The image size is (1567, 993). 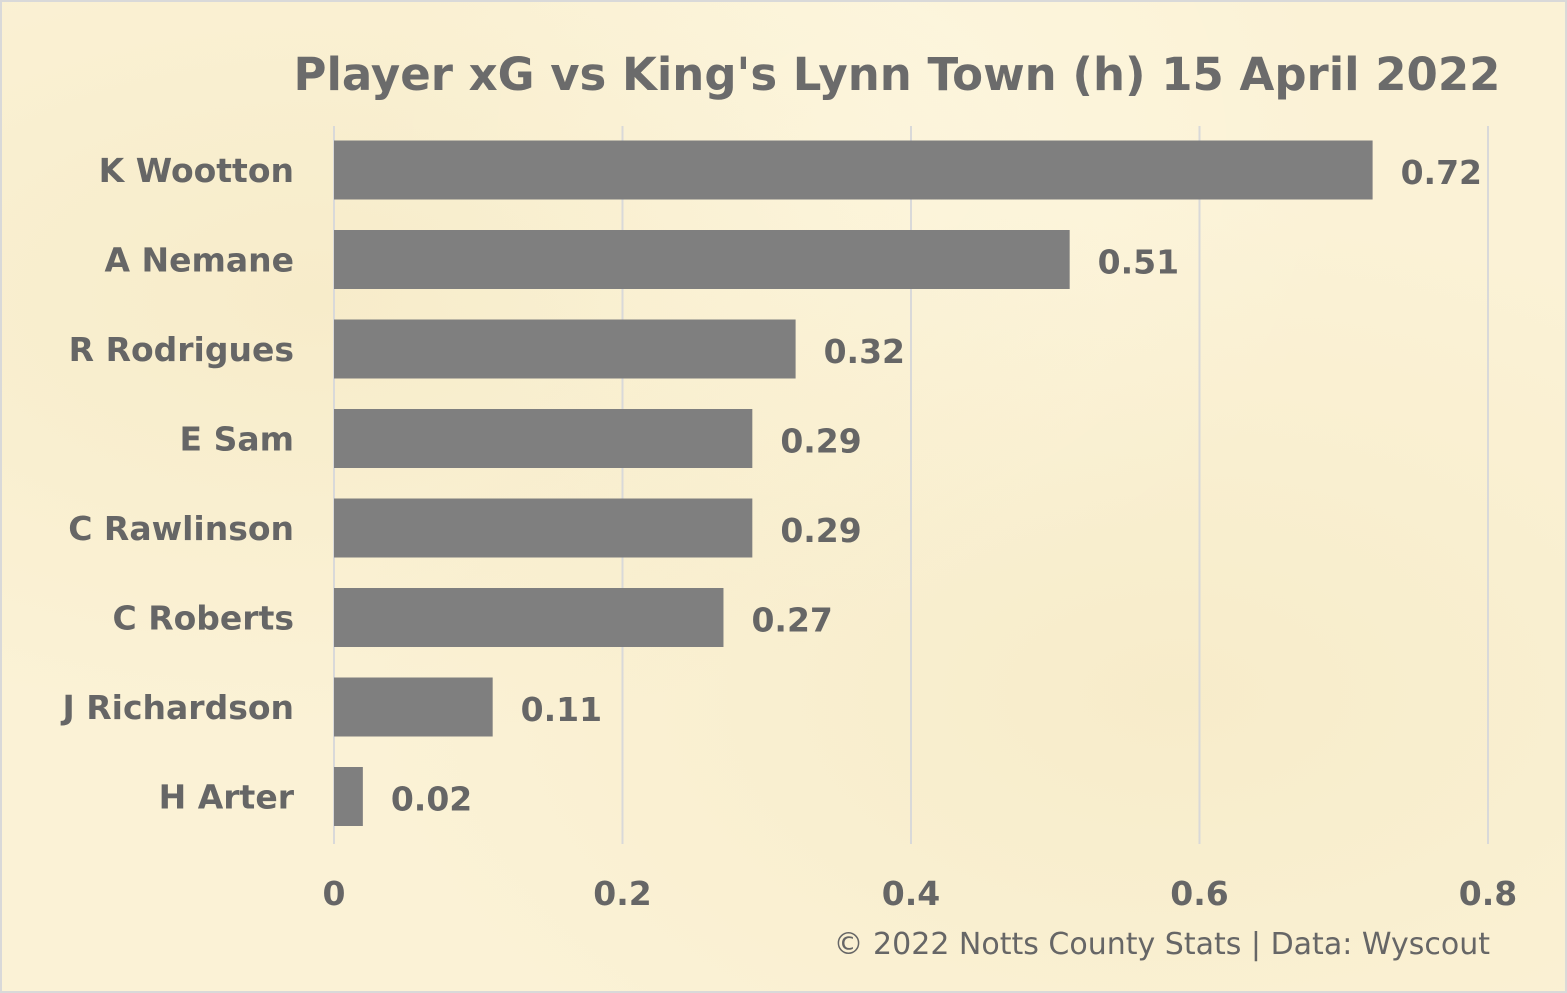 I want to click on x-tick-label: 0, so click(x=334, y=893).